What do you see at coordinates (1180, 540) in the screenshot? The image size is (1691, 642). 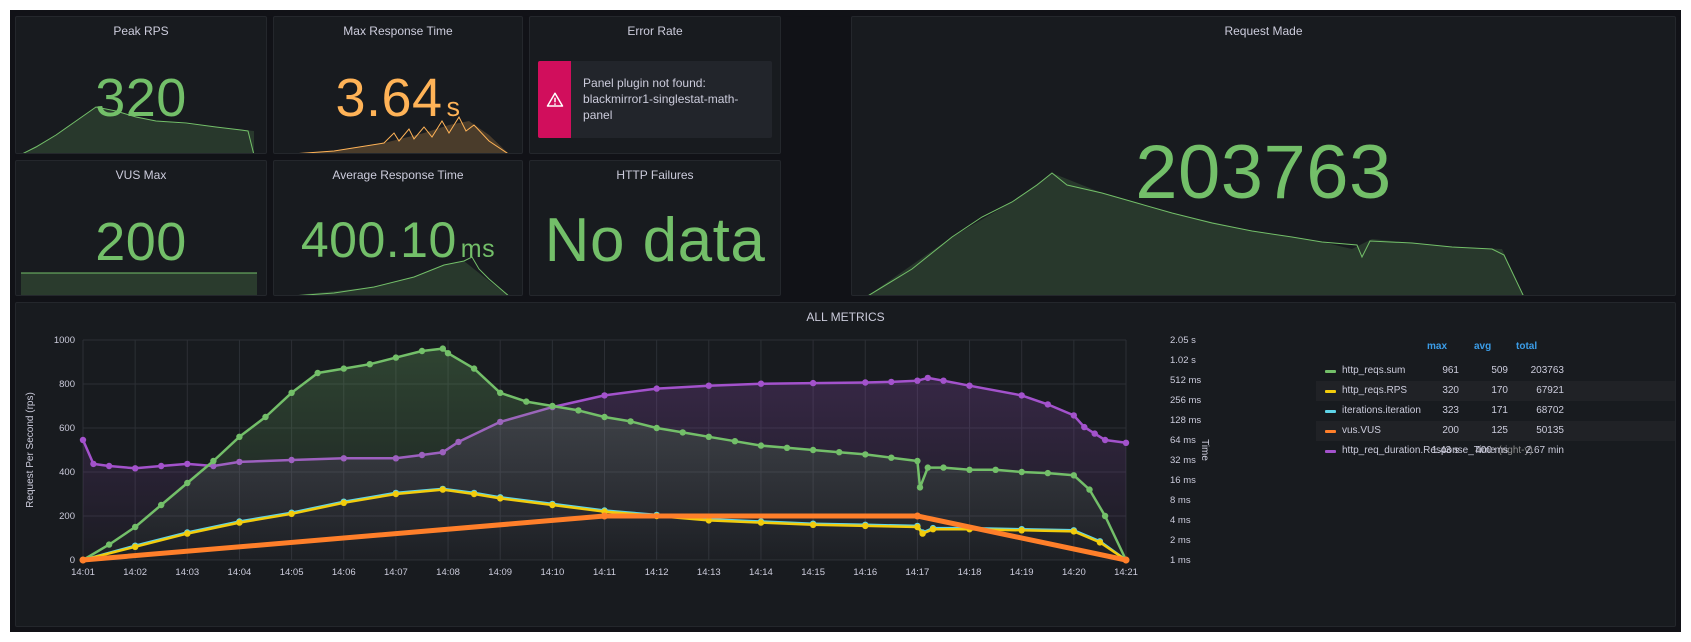 I see `y2-tick-label: 2 ms` at bounding box center [1180, 540].